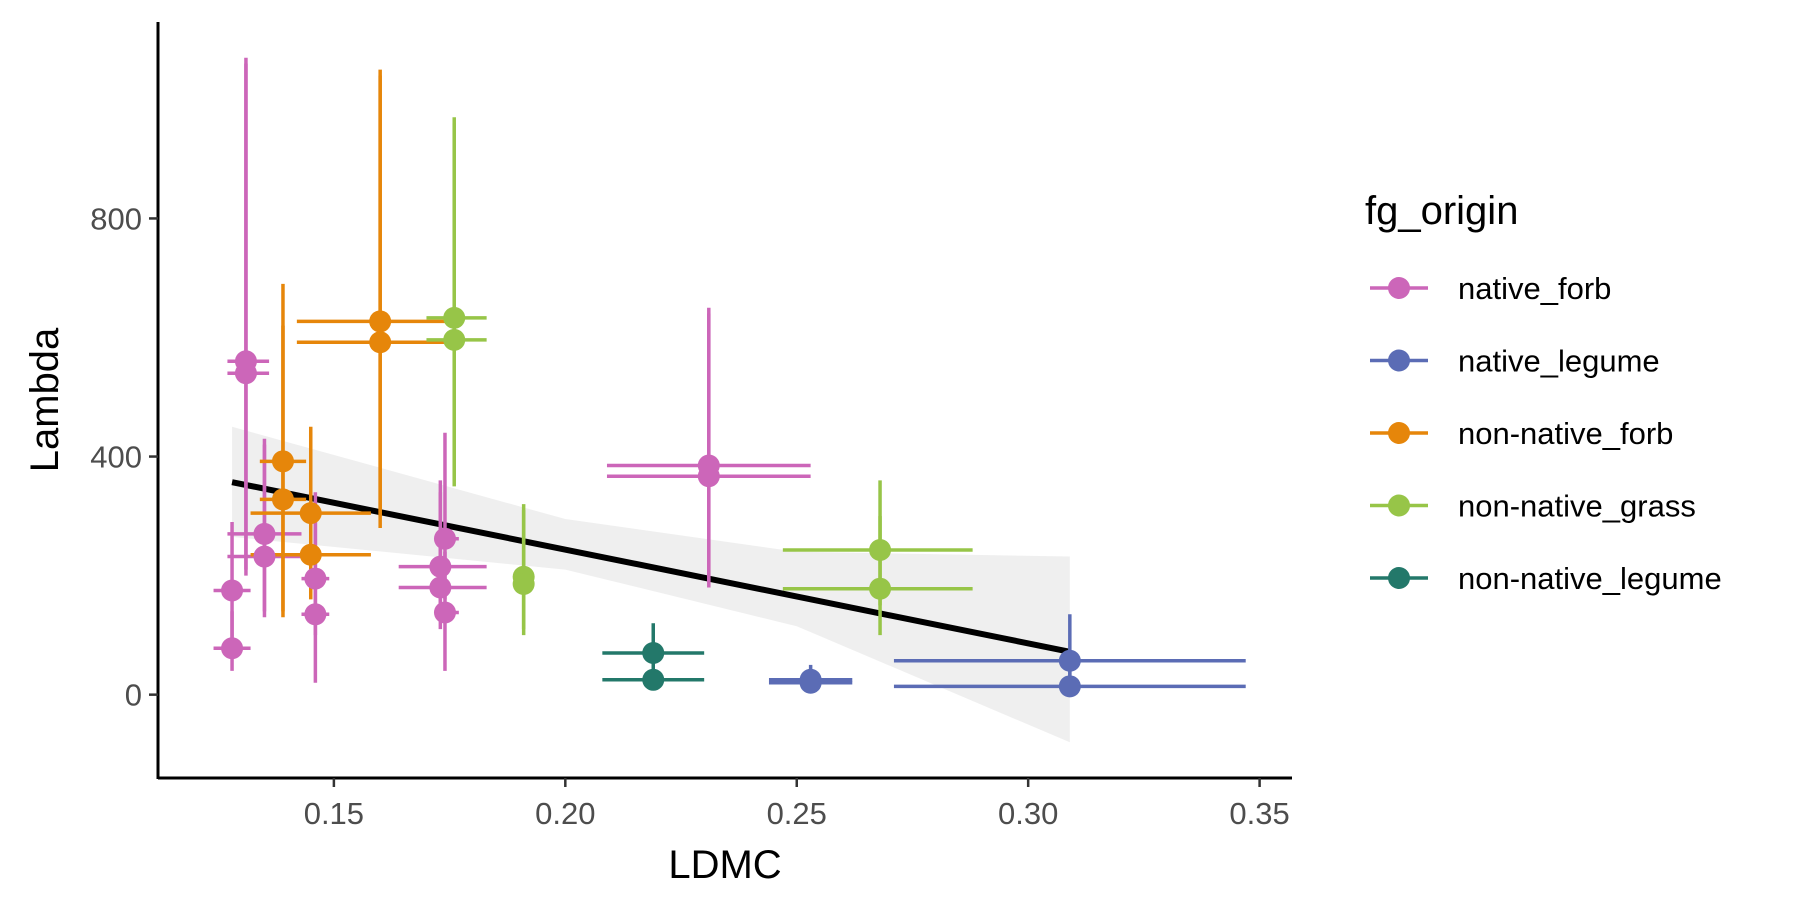  Describe the element at coordinates (334, 813) in the screenshot. I see `x-tick-label: 0.15` at that location.